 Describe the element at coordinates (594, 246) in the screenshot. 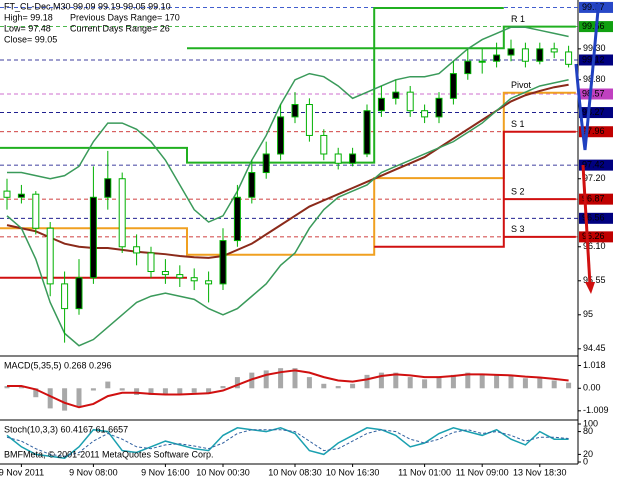

I see `y-tick-label: 96.10` at that location.